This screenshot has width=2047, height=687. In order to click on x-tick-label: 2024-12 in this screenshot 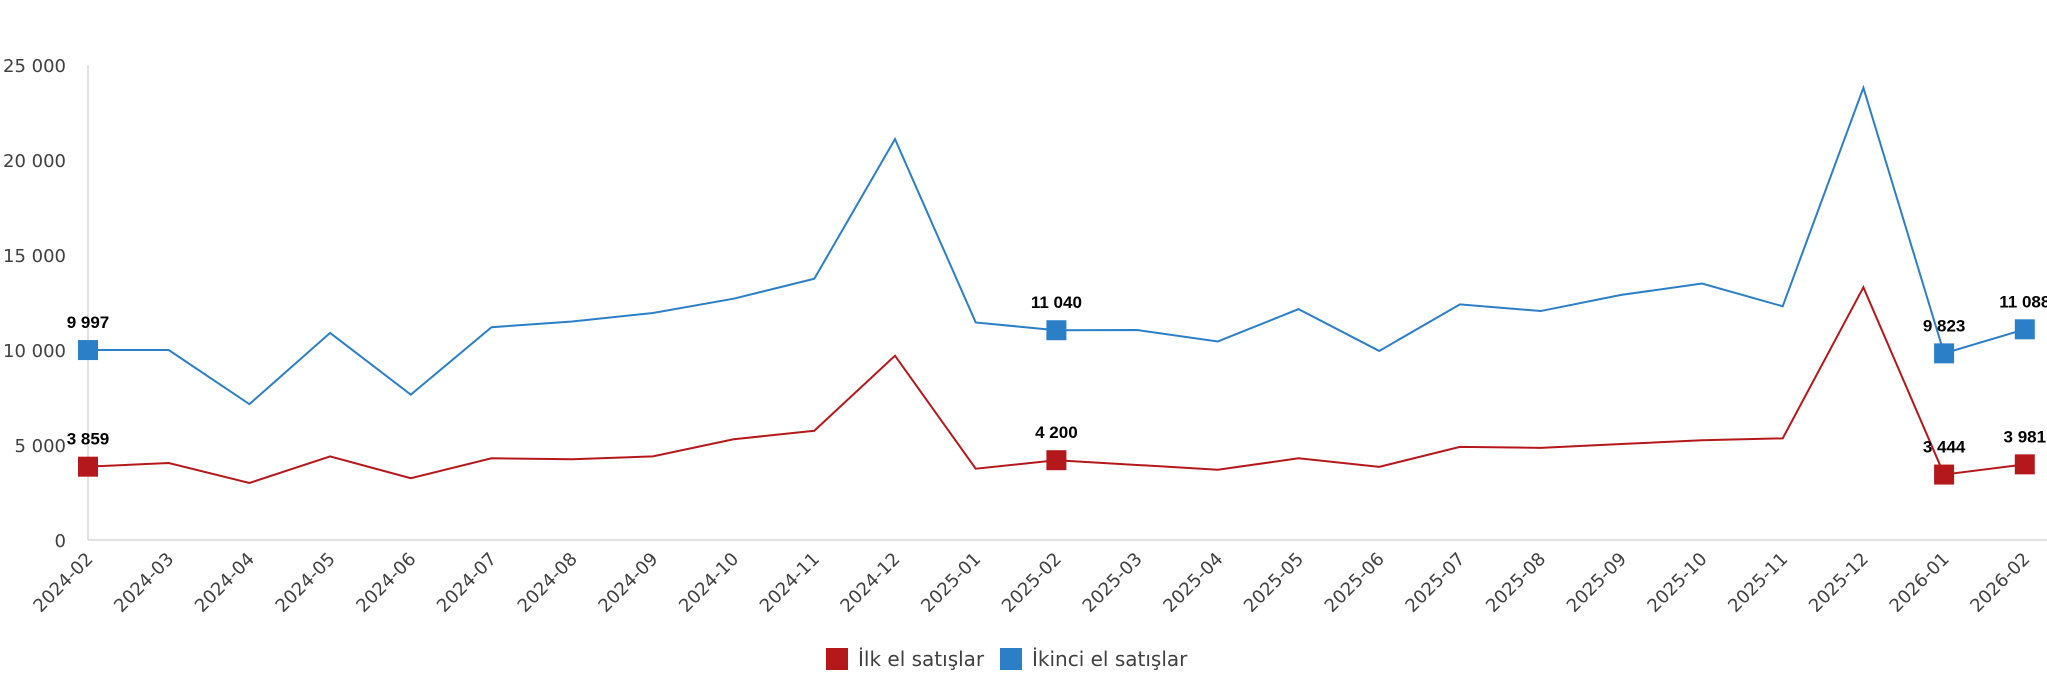, I will do `click(870, 583)`.